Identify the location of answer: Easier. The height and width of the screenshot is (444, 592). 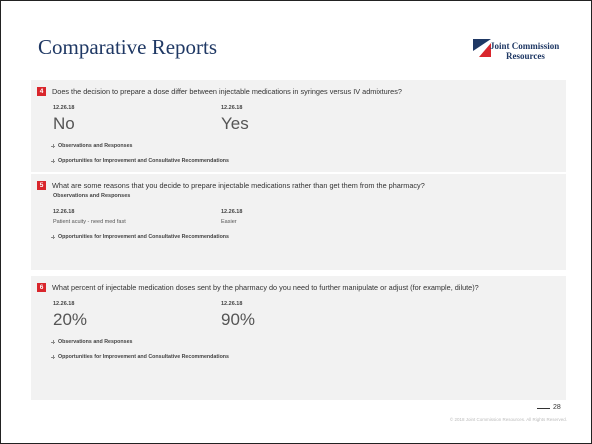
(229, 222).